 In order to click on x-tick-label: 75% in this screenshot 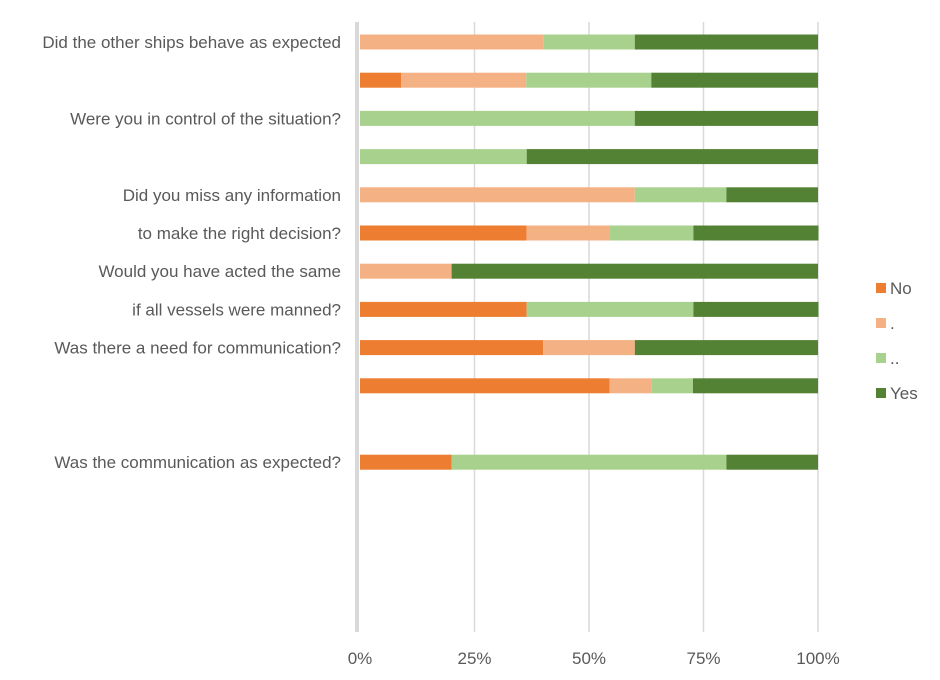, I will do `click(703, 658)`.